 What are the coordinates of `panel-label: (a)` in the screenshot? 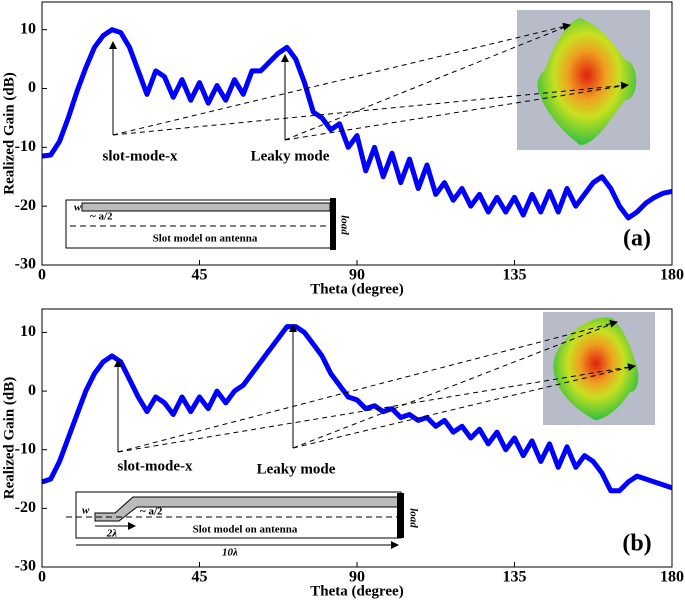 It's located at (637, 239).